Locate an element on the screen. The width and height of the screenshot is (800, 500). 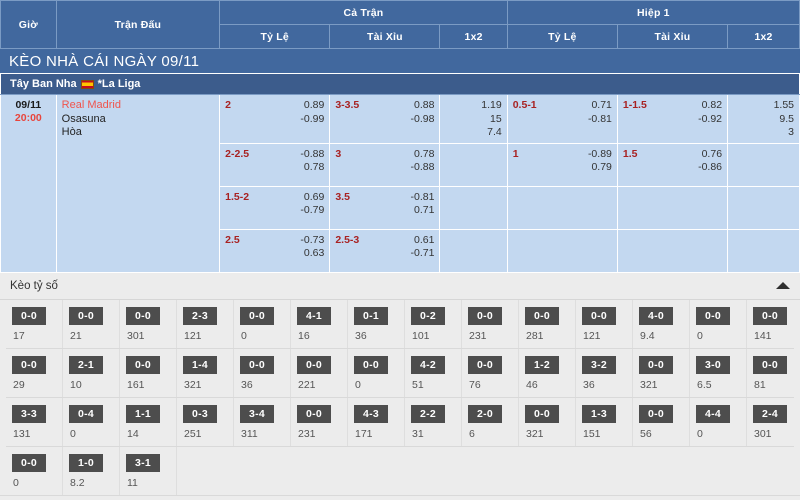
score-cell: 0-0 301 is located at coordinates (148, 323).